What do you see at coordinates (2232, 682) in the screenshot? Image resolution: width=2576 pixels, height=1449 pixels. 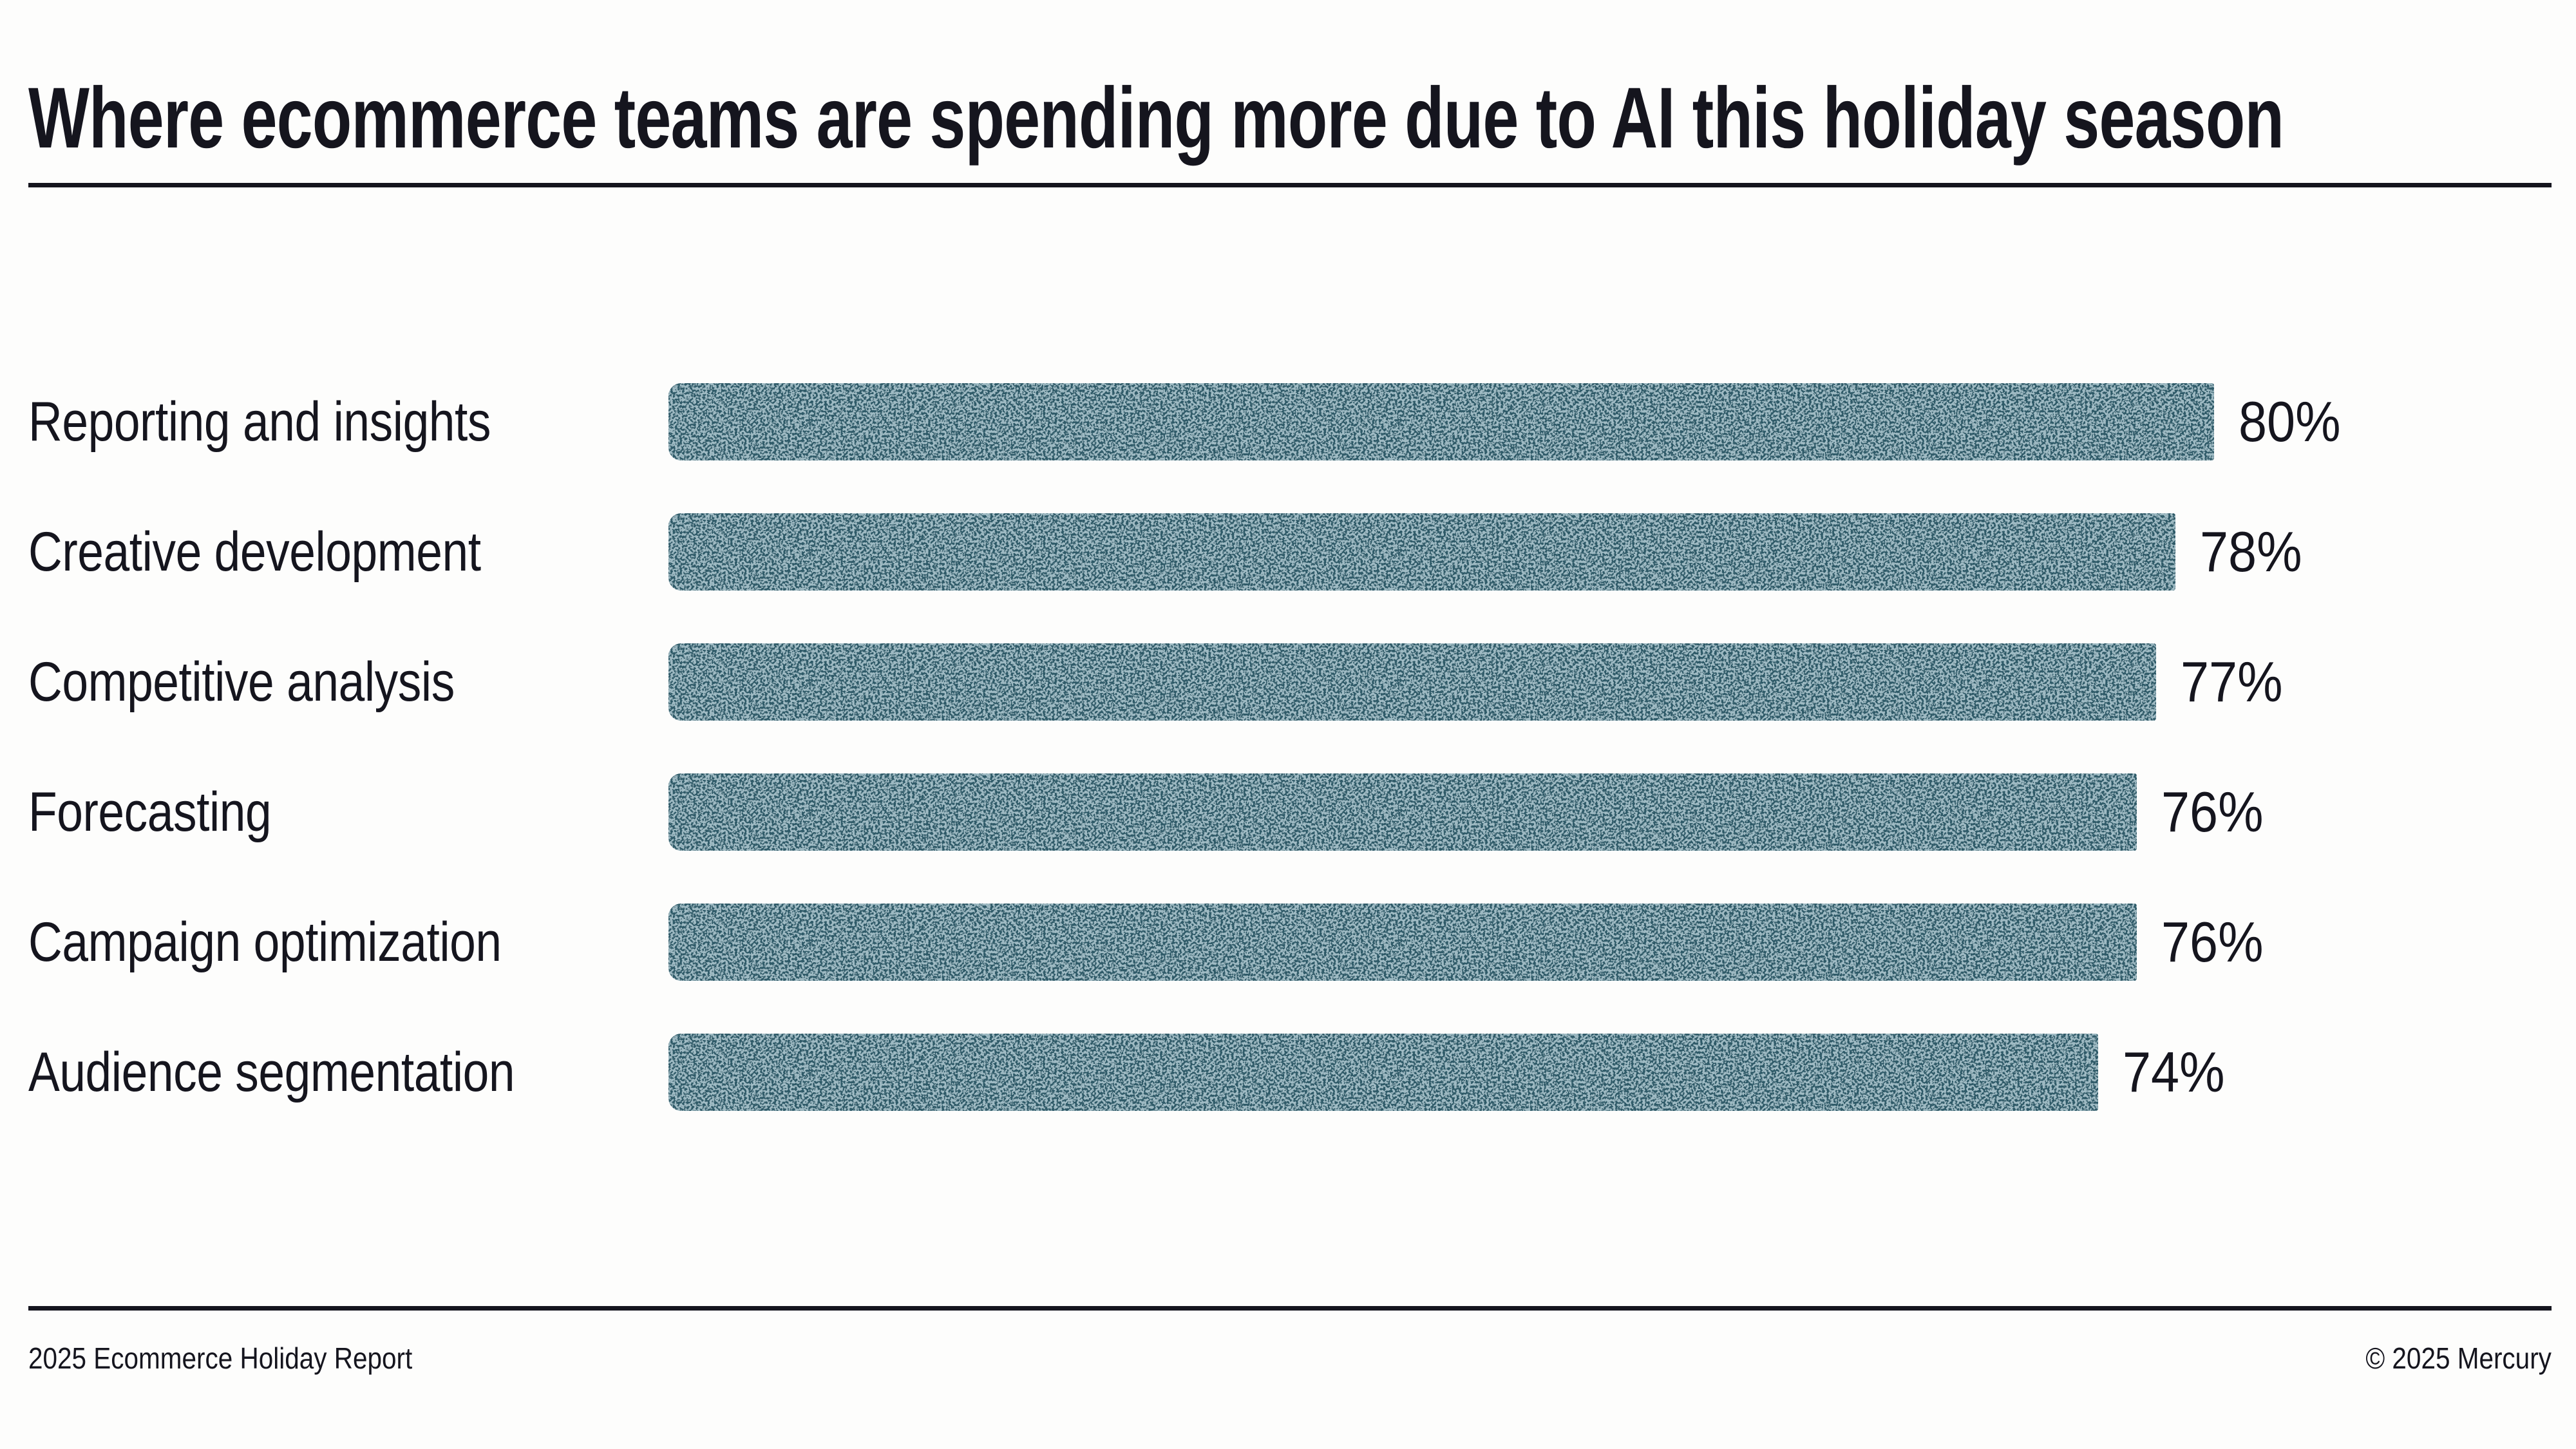 I see `value-label: 77%` at bounding box center [2232, 682].